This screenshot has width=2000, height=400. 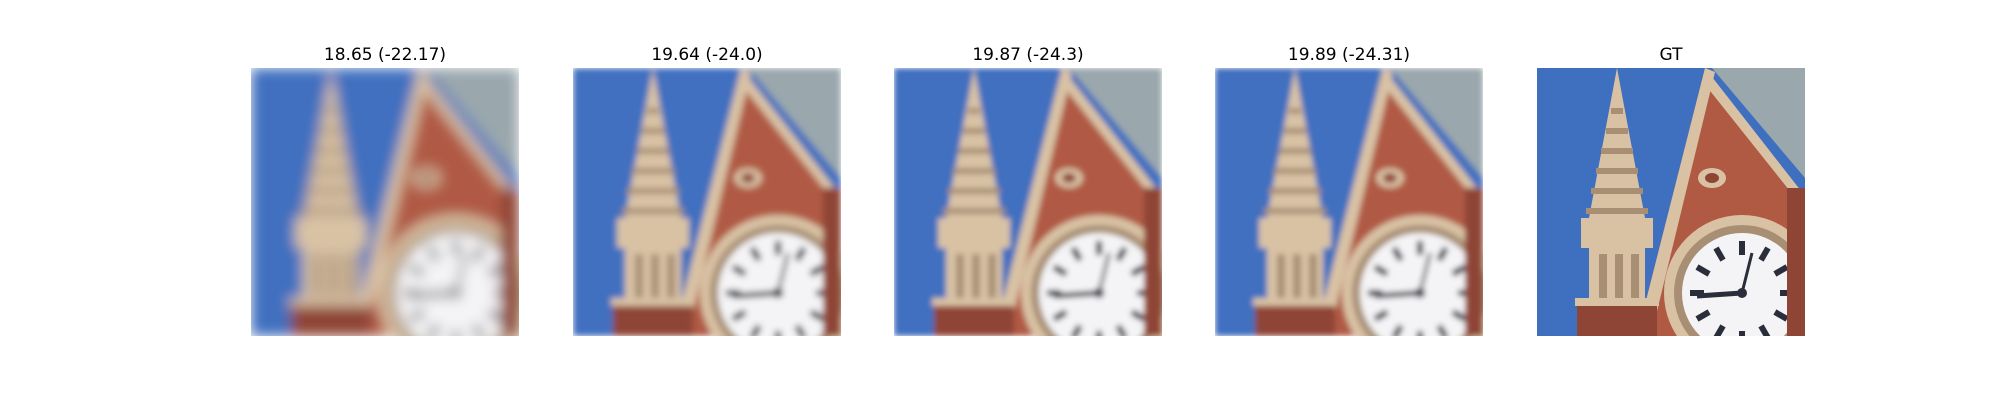 What do you see at coordinates (1028, 55) in the screenshot?
I see `panel-caption: 19.87 (-24.3)` at bounding box center [1028, 55].